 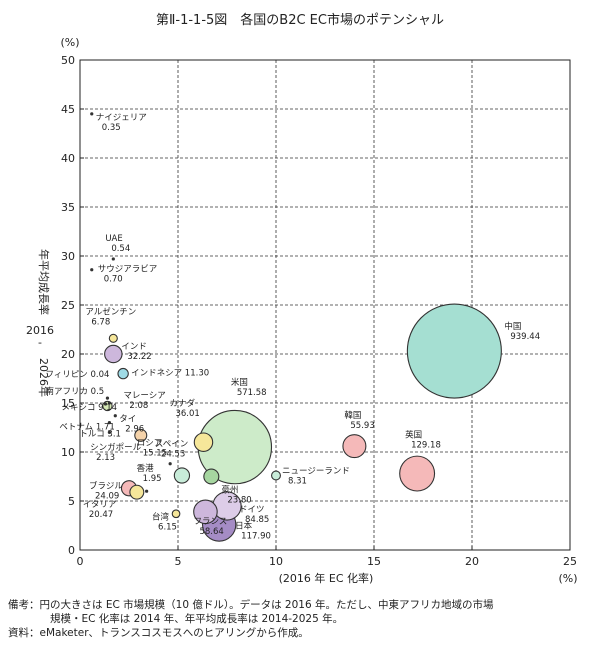 What do you see at coordinates (68, 354) in the screenshot?
I see `y-tick-label: 20` at bounding box center [68, 354].